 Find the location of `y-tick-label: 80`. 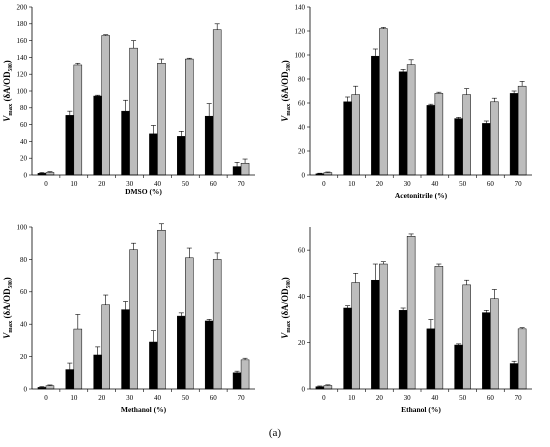

y-tick-label: 80 is located at coordinates (302, 79).